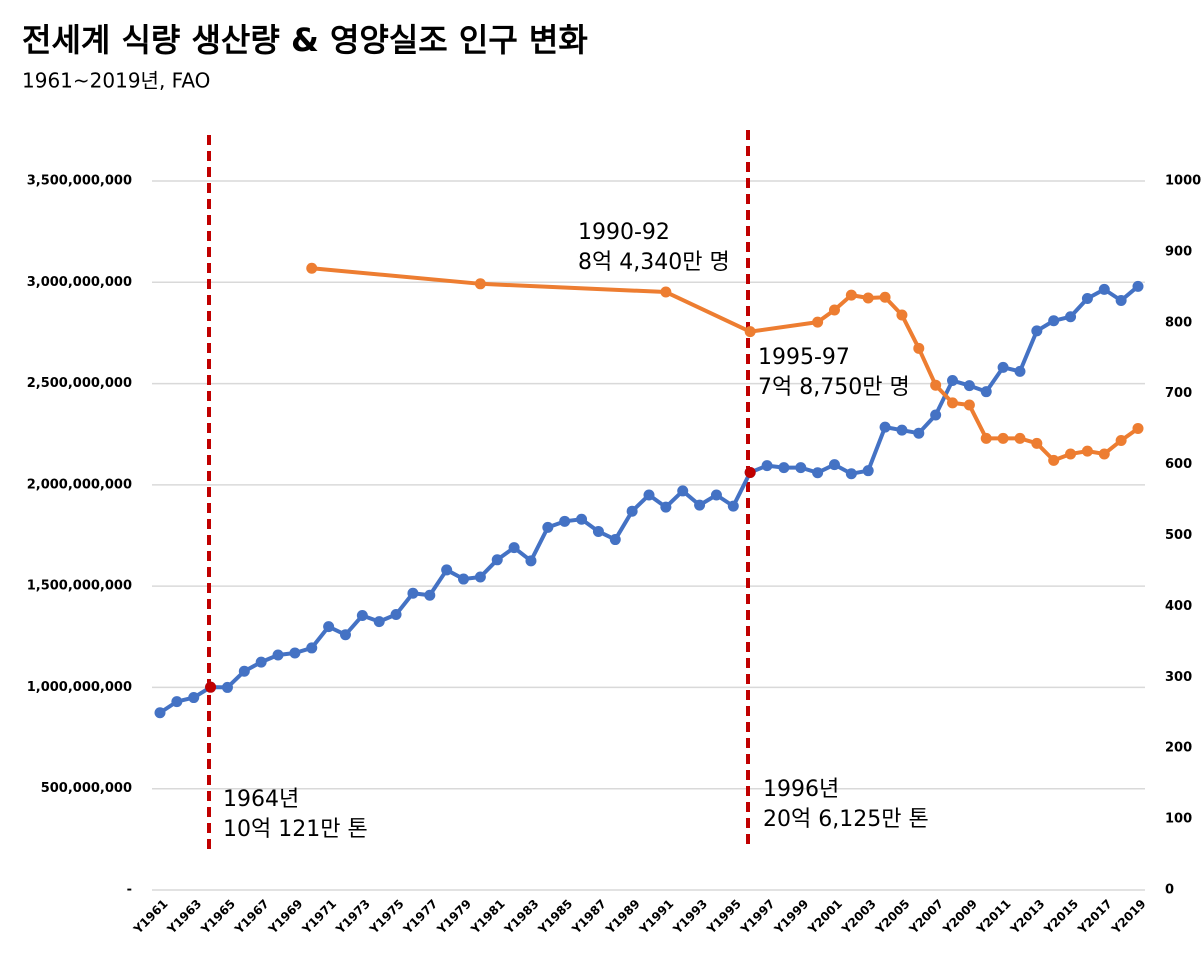 This screenshot has width=1204, height=962. Describe the element at coordinates (150, 917) in the screenshot. I see `x-tick-label: Y1961` at that location.